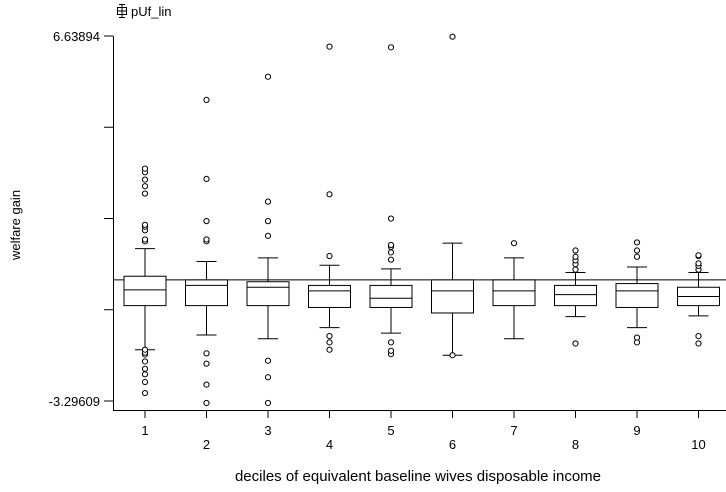  What do you see at coordinates (108, 218) in the screenshot?
I see `y-axis-ticks` at bounding box center [108, 218].